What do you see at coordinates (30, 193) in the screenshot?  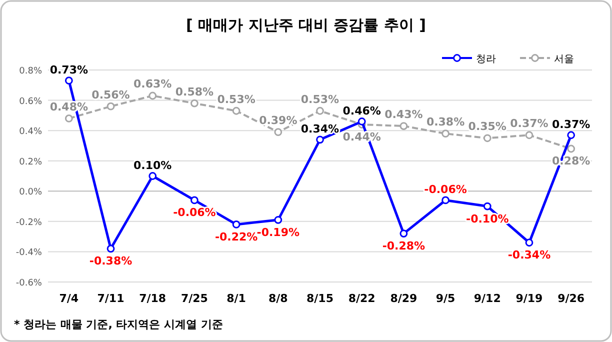 I see `y-tick-label: 0.0%` at bounding box center [30, 193].